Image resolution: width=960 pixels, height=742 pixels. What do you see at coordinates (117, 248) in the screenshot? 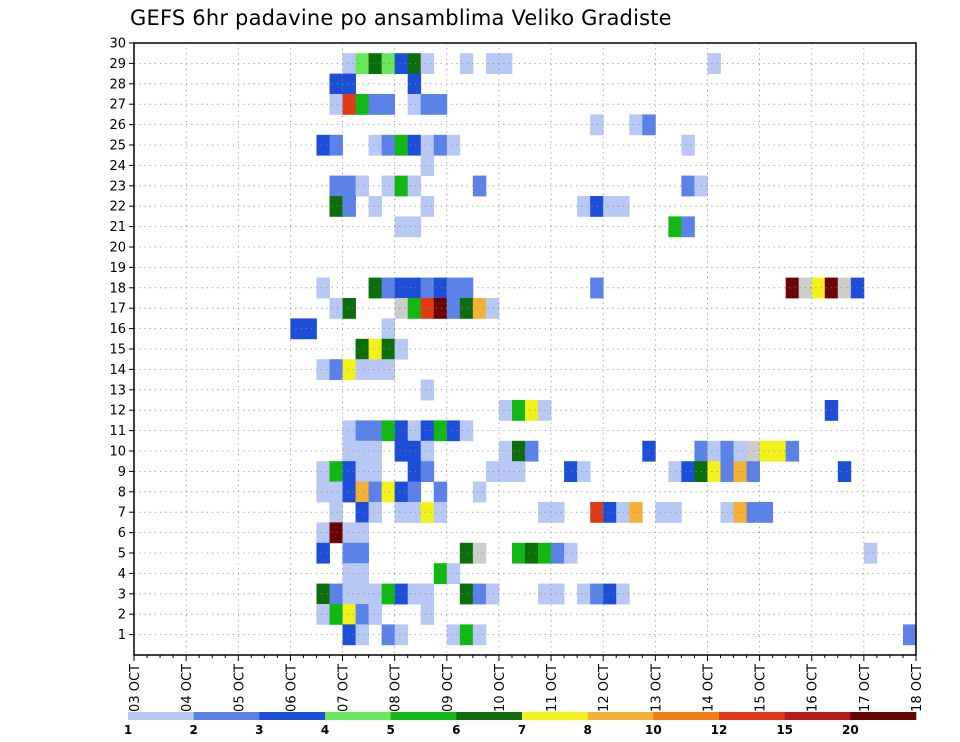
I see `y-tick-label: 20` at bounding box center [117, 248].